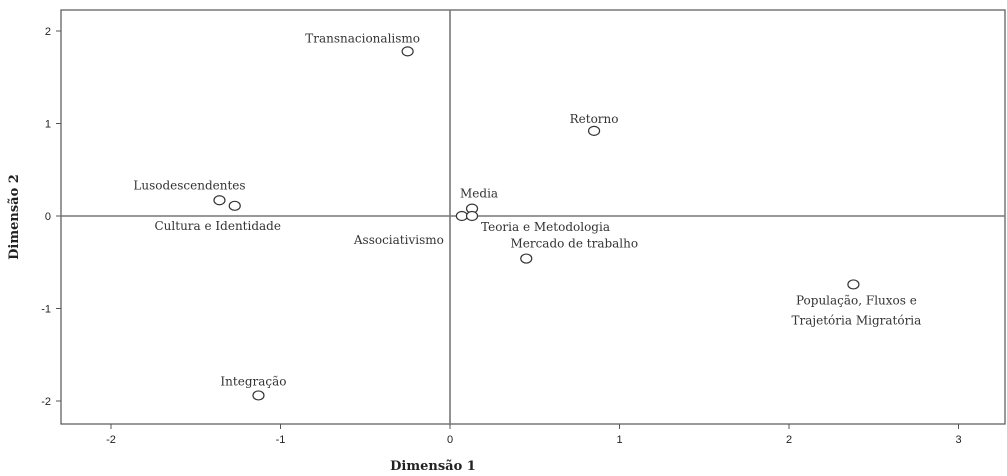  I want to click on x-tick-label: 1, so click(619, 440).